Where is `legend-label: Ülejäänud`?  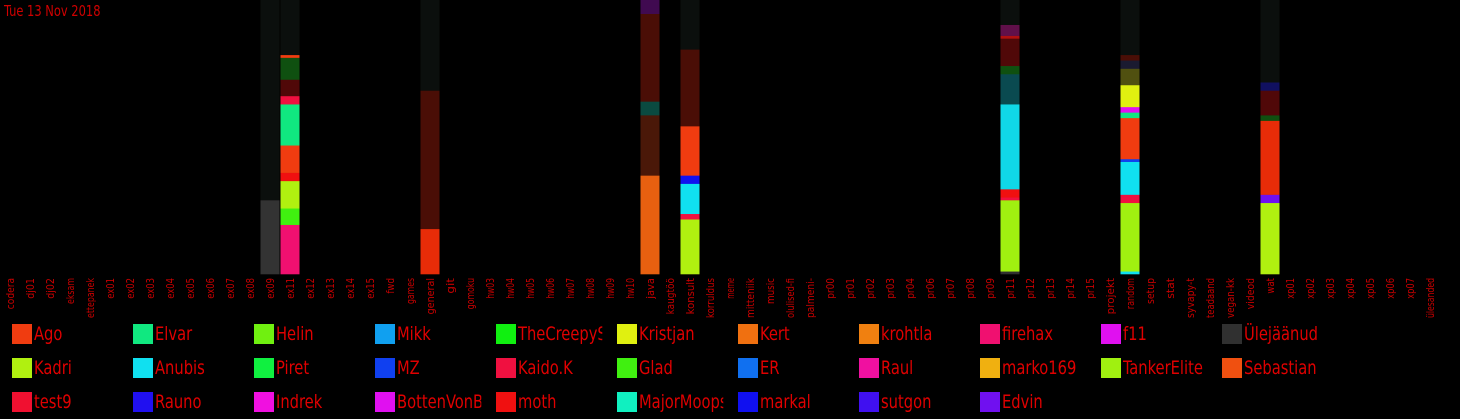 legend-label: Ülejäänud is located at coordinates (1281, 334).